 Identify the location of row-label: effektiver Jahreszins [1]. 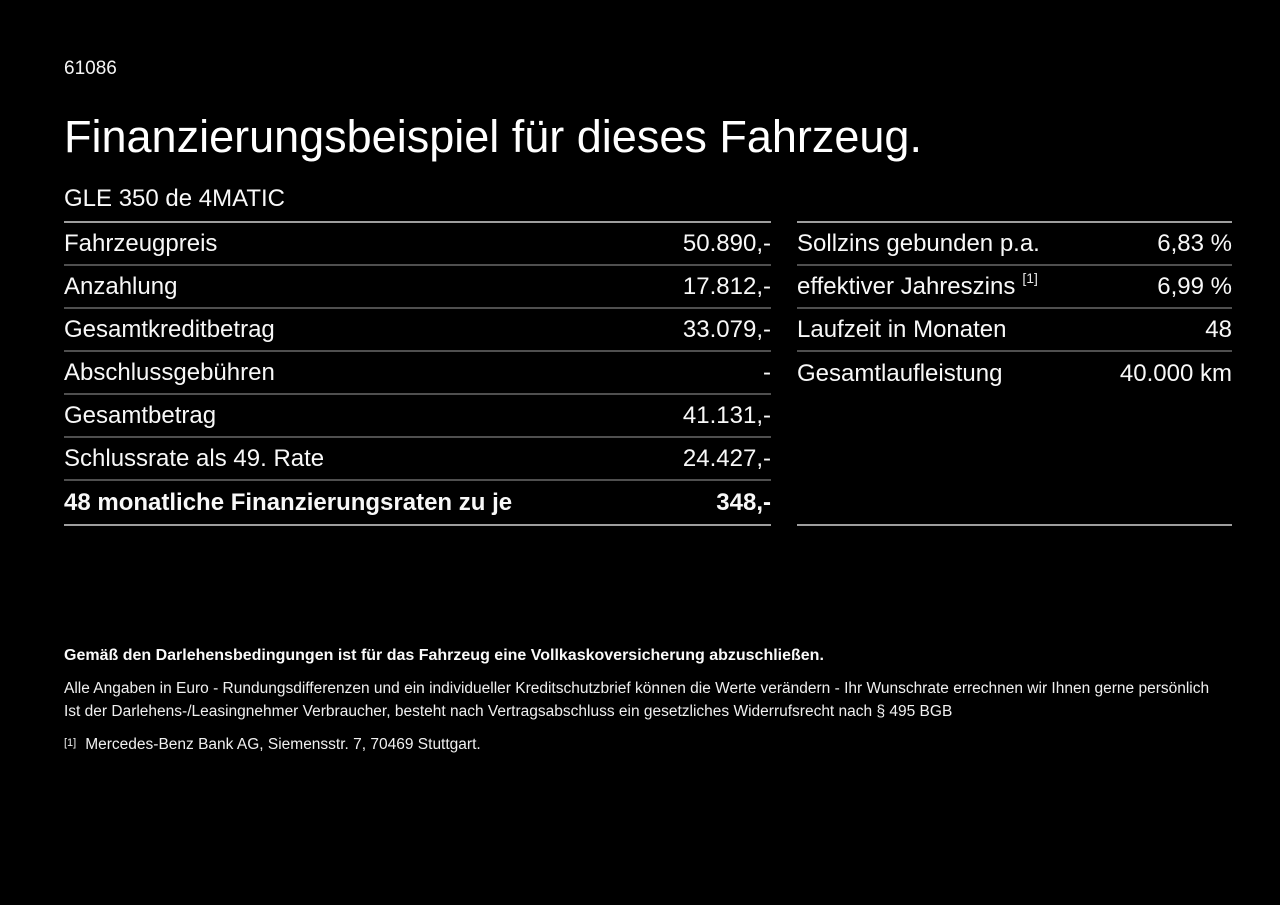
(917, 285).